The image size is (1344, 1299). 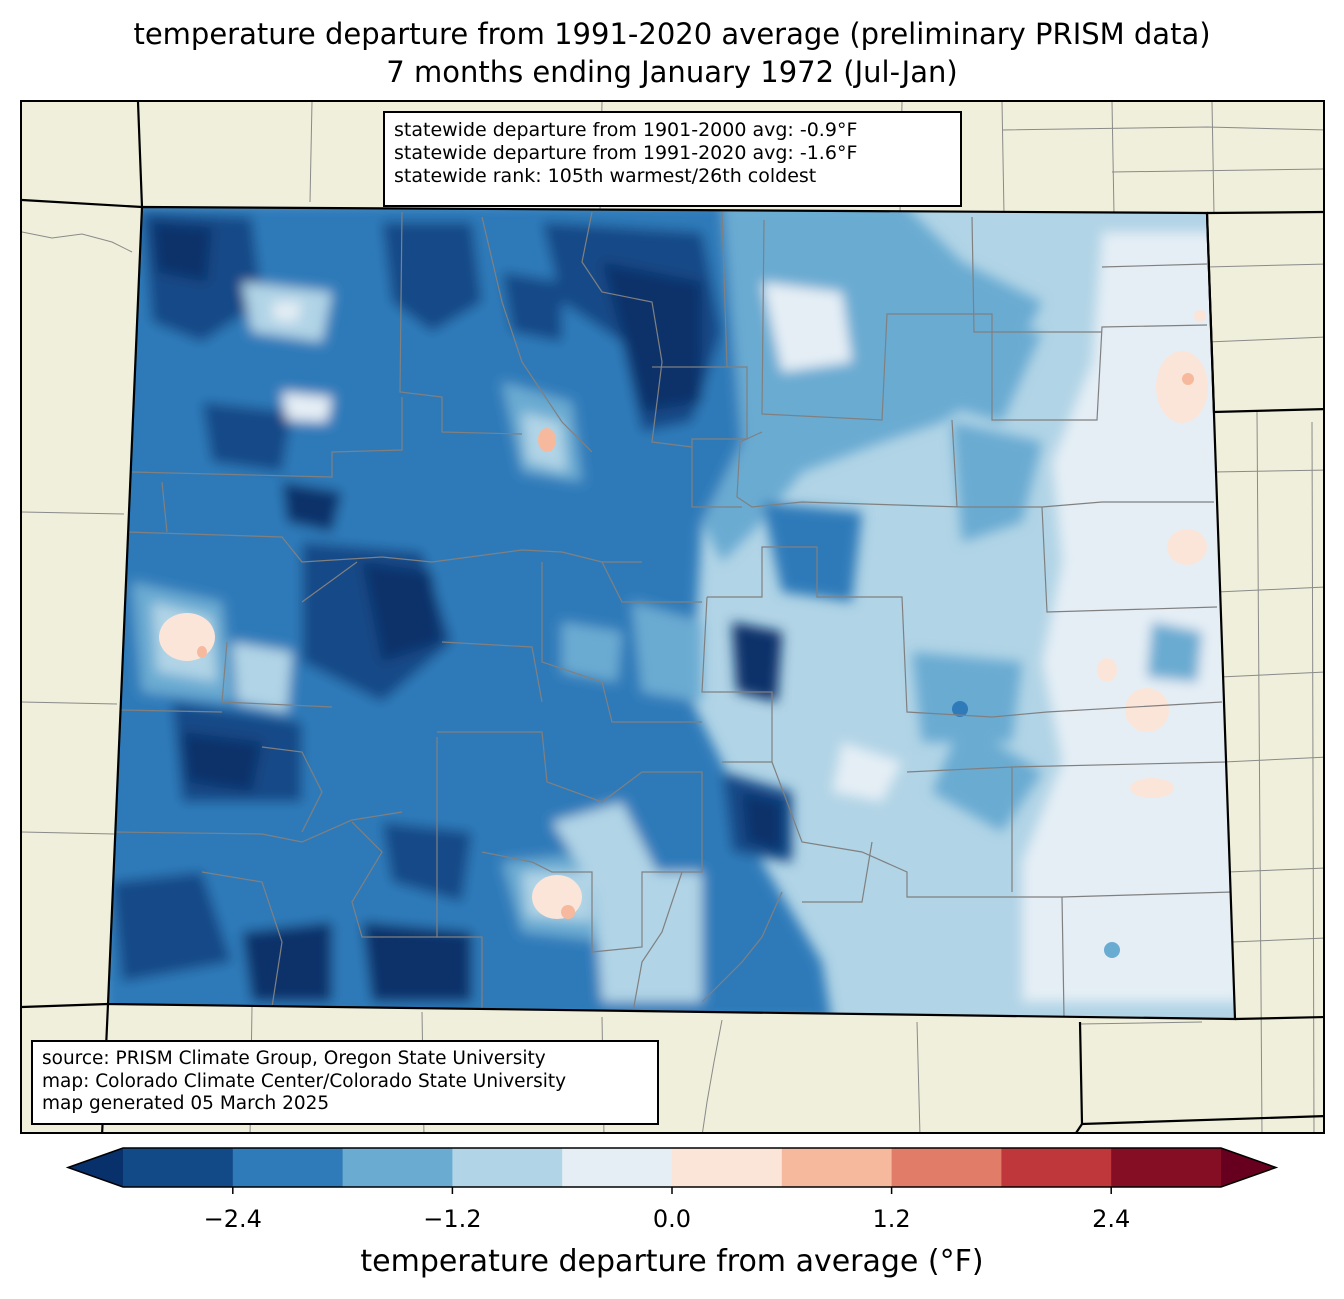 What do you see at coordinates (672, 1219) in the screenshot?
I see `colorbar-tick-label: 0.0` at bounding box center [672, 1219].